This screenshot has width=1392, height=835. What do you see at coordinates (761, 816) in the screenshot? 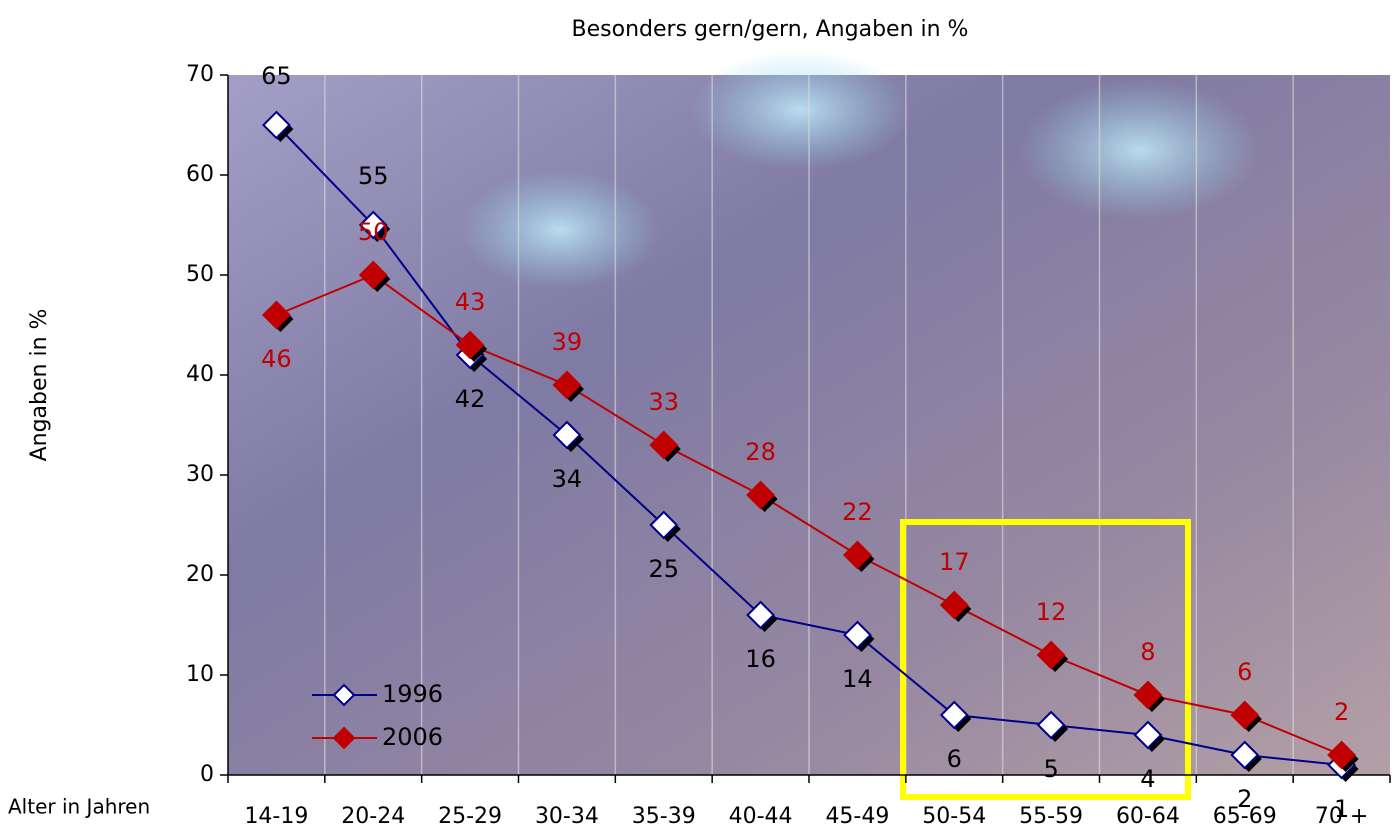
I see `x-tick-label: 40-44` at bounding box center [761, 816].